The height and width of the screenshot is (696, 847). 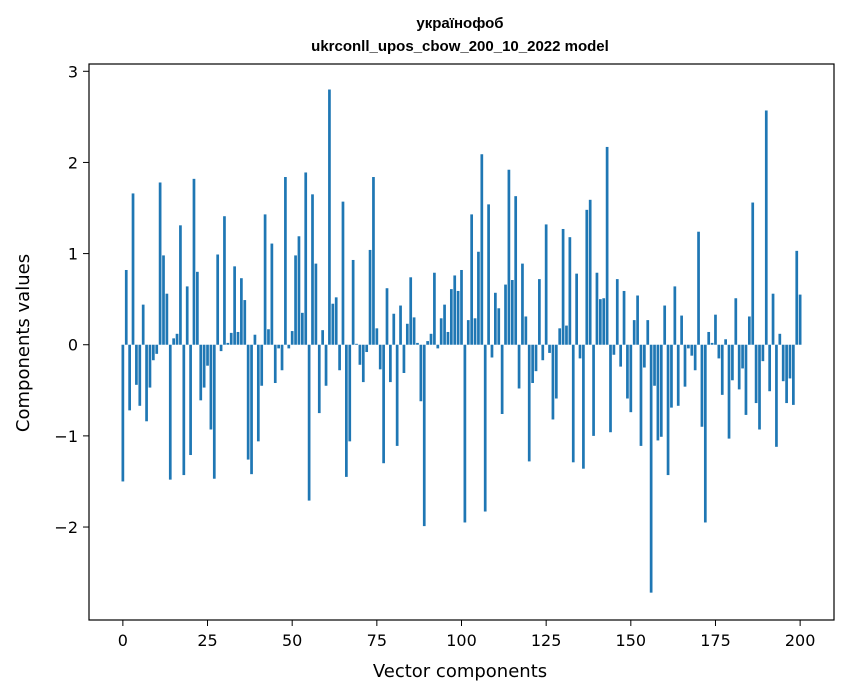 I want to click on x-tick-label: 200, so click(x=800, y=640).